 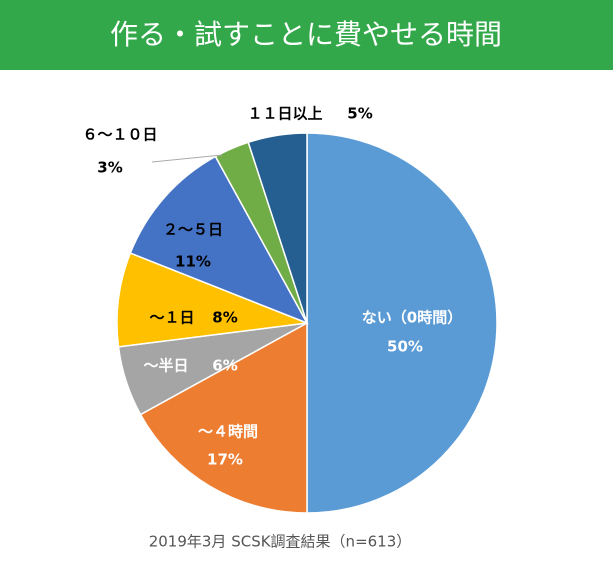 I want to click on slice-label: ない（0時間）, so click(x=412, y=318).